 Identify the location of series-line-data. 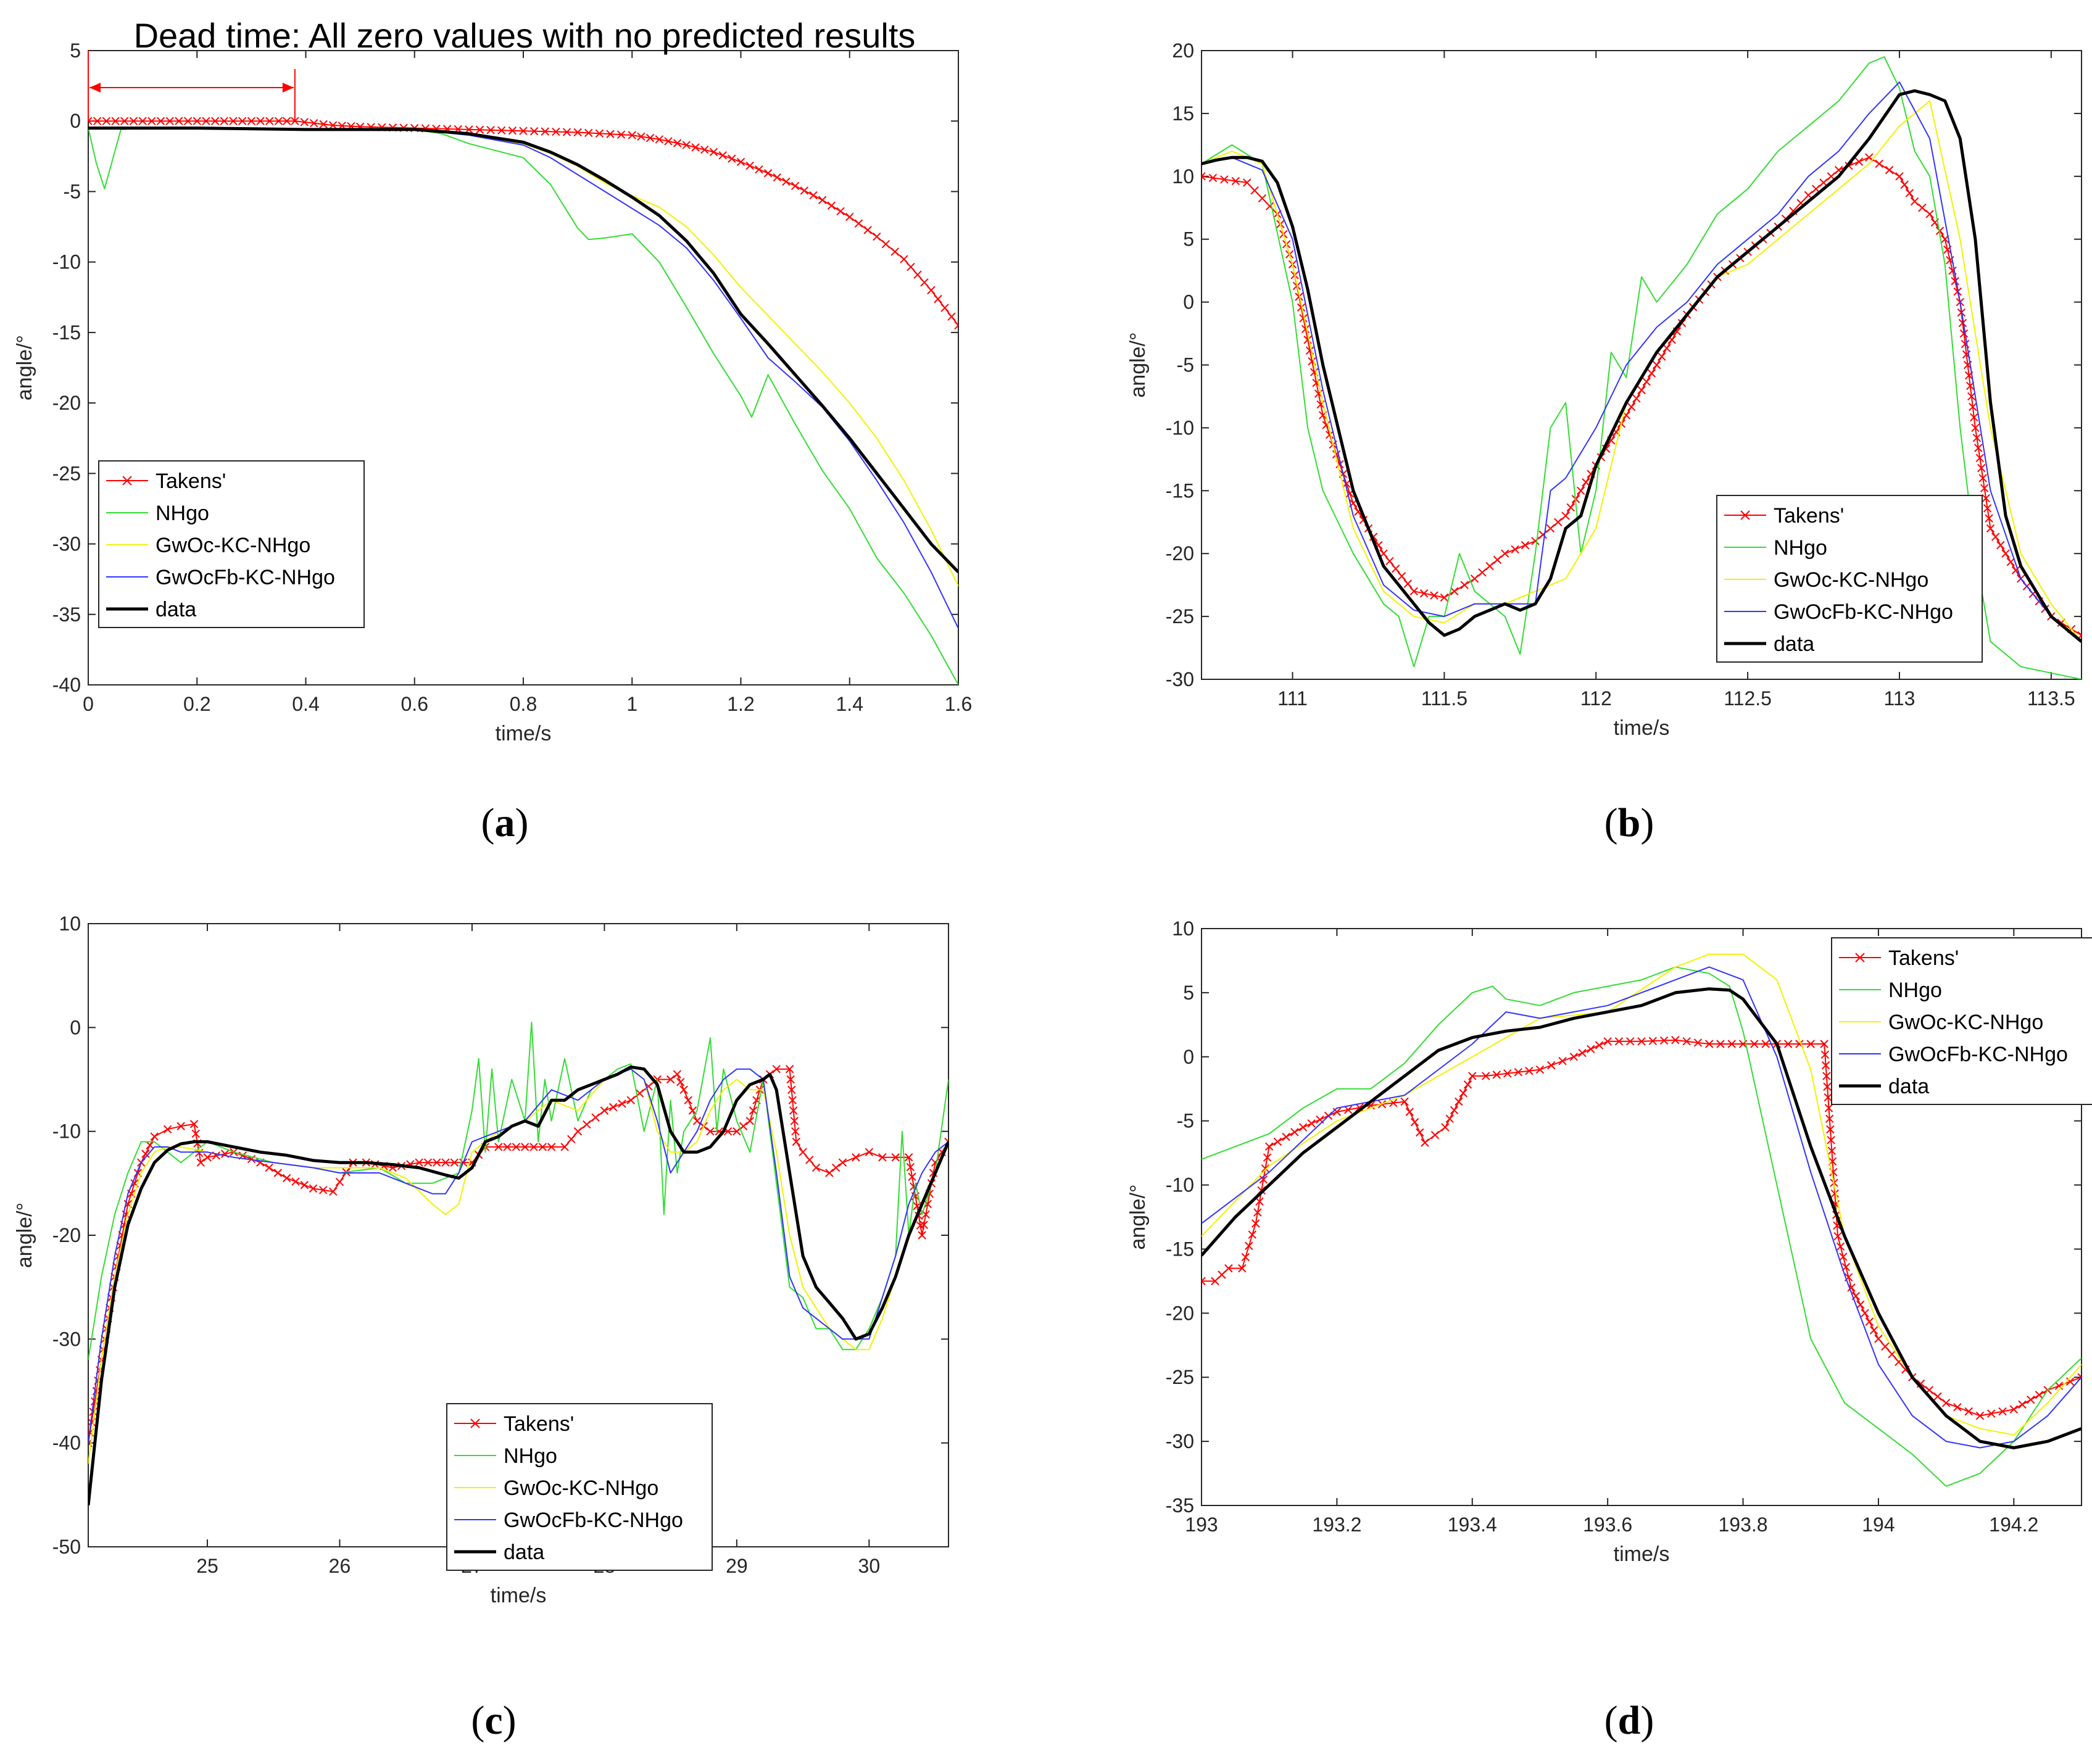
(1642, 1218).